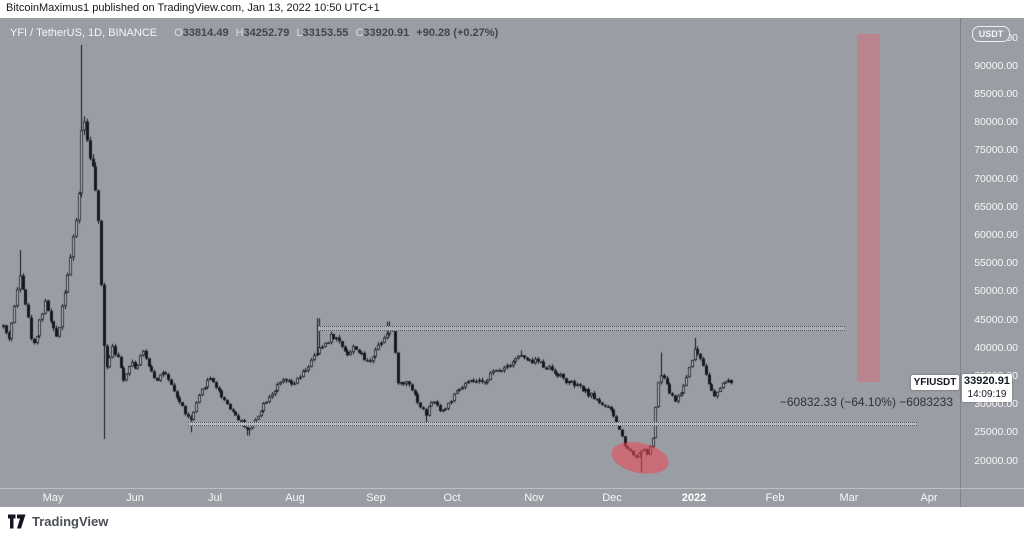 The width and height of the screenshot is (1024, 538). Describe the element at coordinates (996, 460) in the screenshot. I see `price-axis-label: 20000.00` at that location.